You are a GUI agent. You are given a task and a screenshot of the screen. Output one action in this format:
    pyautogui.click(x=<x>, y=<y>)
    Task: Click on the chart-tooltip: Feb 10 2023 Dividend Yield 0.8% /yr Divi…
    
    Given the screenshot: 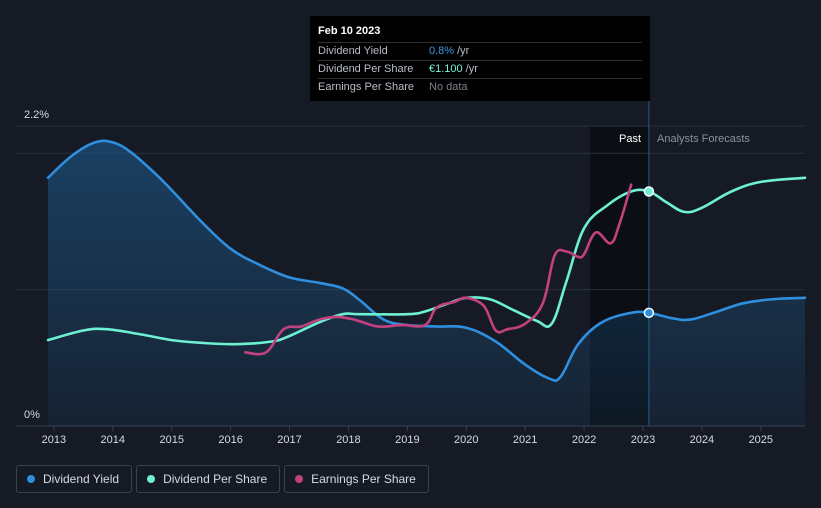 What is the action you would take?
    pyautogui.click(x=480, y=58)
    